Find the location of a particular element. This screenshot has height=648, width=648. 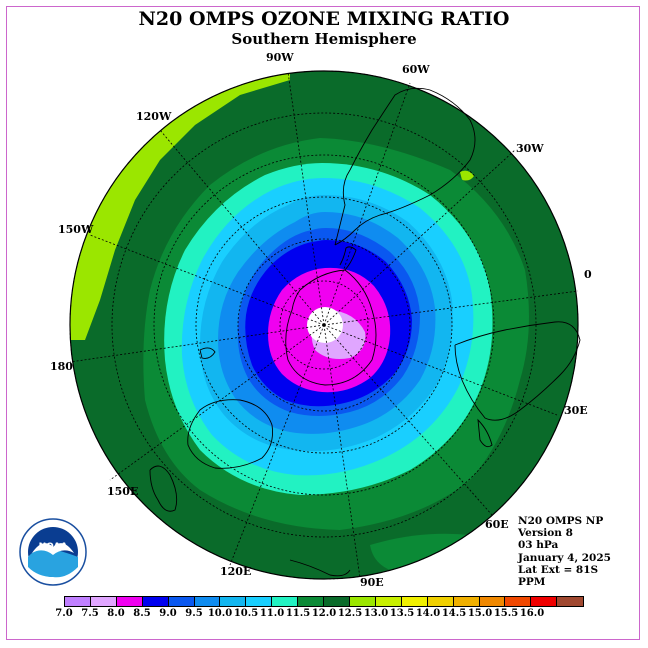

color-scale-tick-label: 9.5 is located at coordinates (194, 613).